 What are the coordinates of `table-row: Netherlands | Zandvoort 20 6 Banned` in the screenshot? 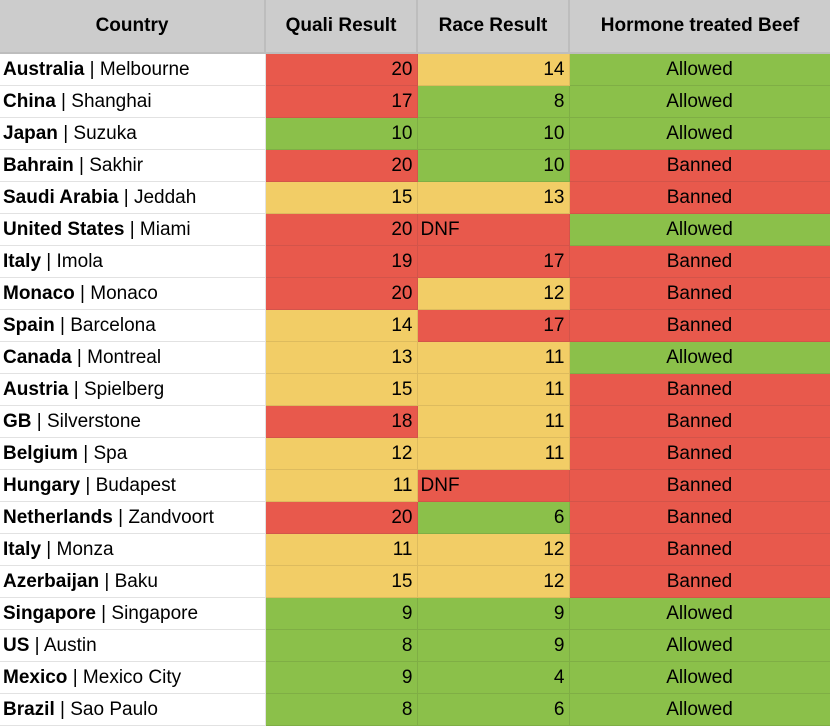 It's located at (415, 517).